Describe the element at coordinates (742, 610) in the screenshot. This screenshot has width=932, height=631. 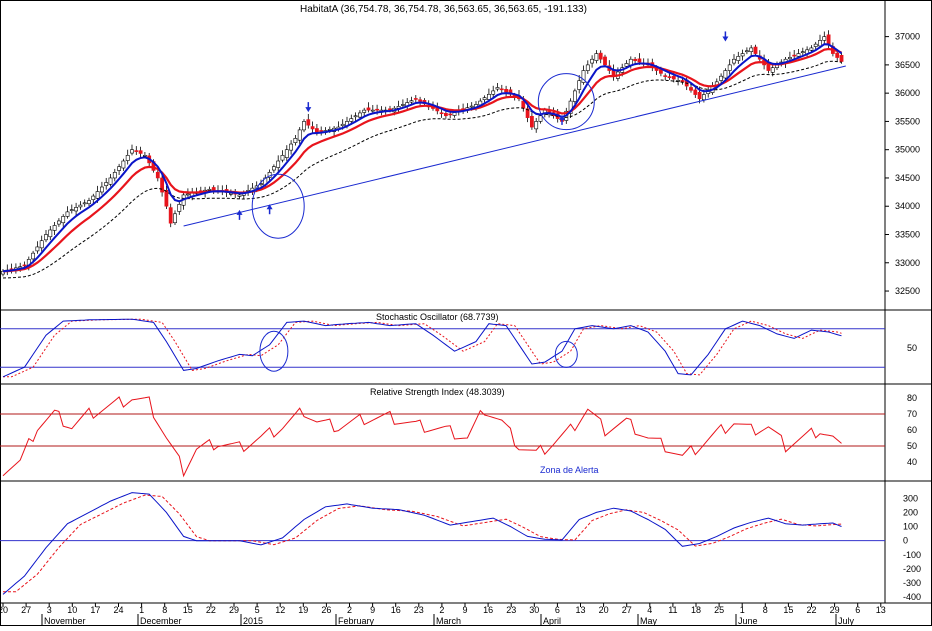
I see `date-tick-label: 1` at that location.